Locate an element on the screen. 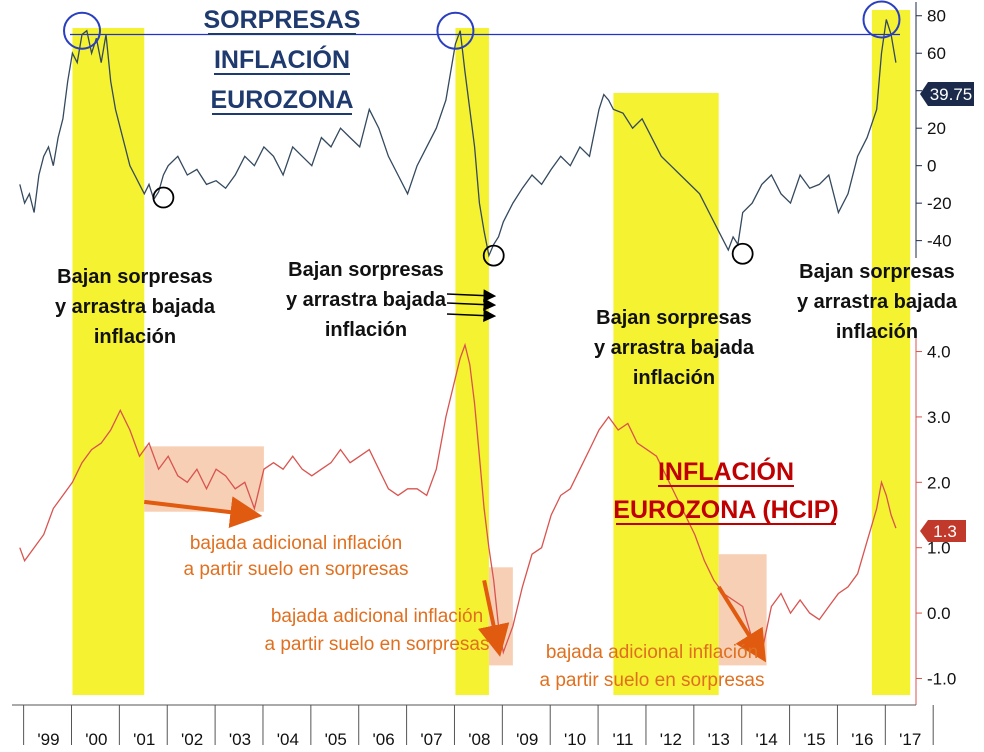 The width and height of the screenshot is (984, 752). x-tick-label: '03 is located at coordinates (240, 739).